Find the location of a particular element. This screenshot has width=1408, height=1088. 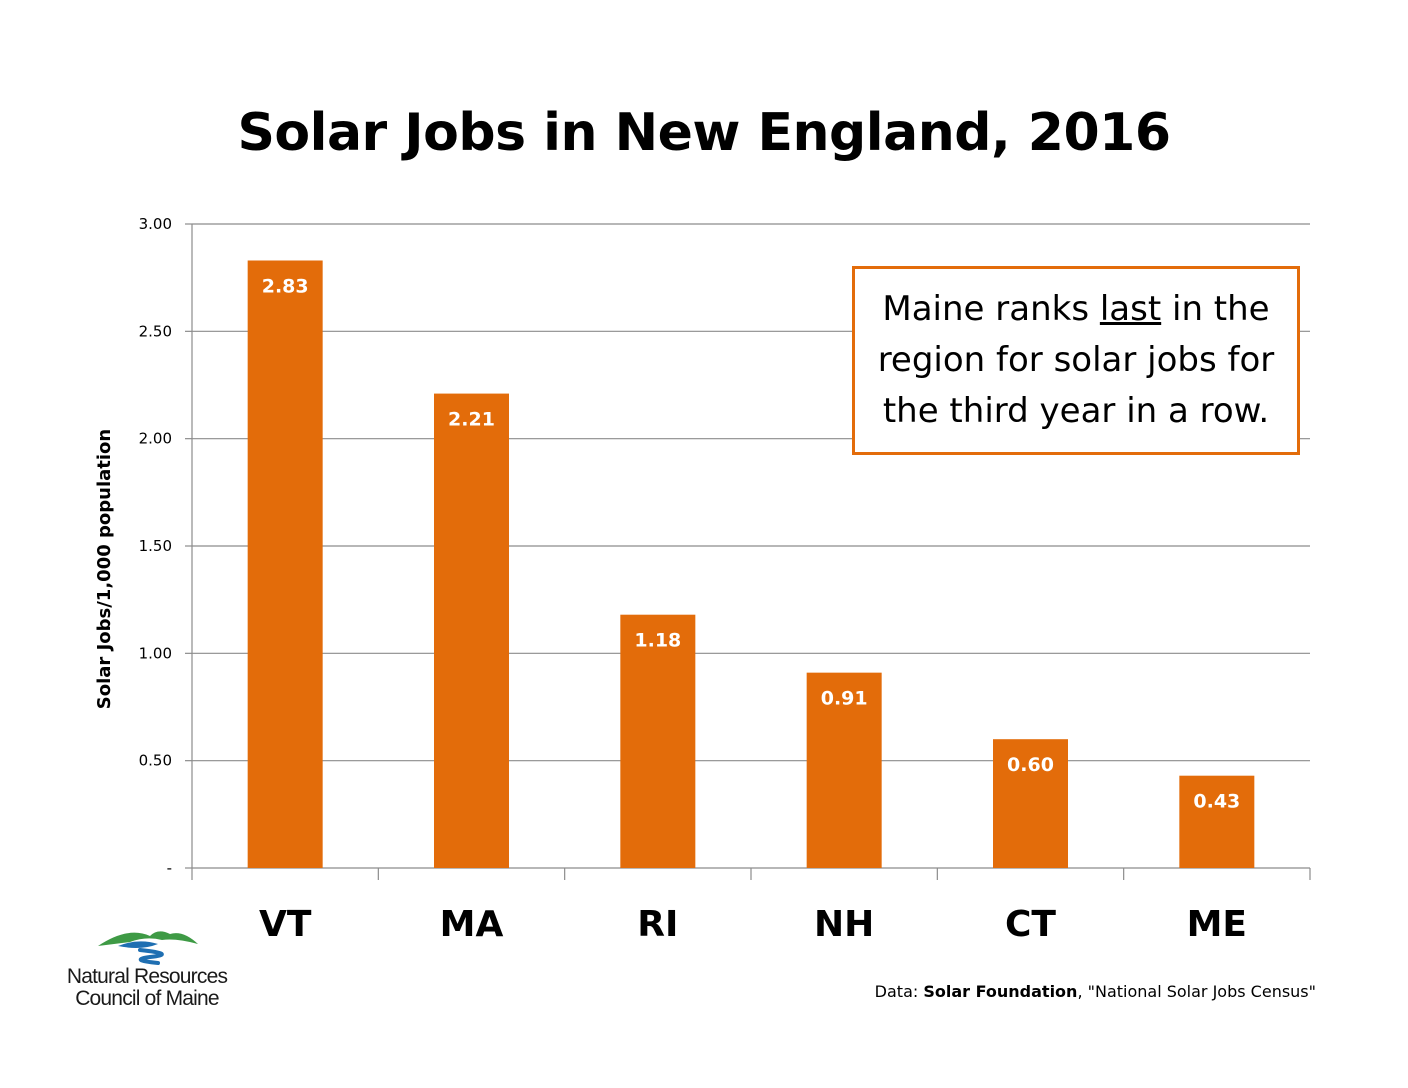

y-tick-label: 1.00 is located at coordinates (155, 653).